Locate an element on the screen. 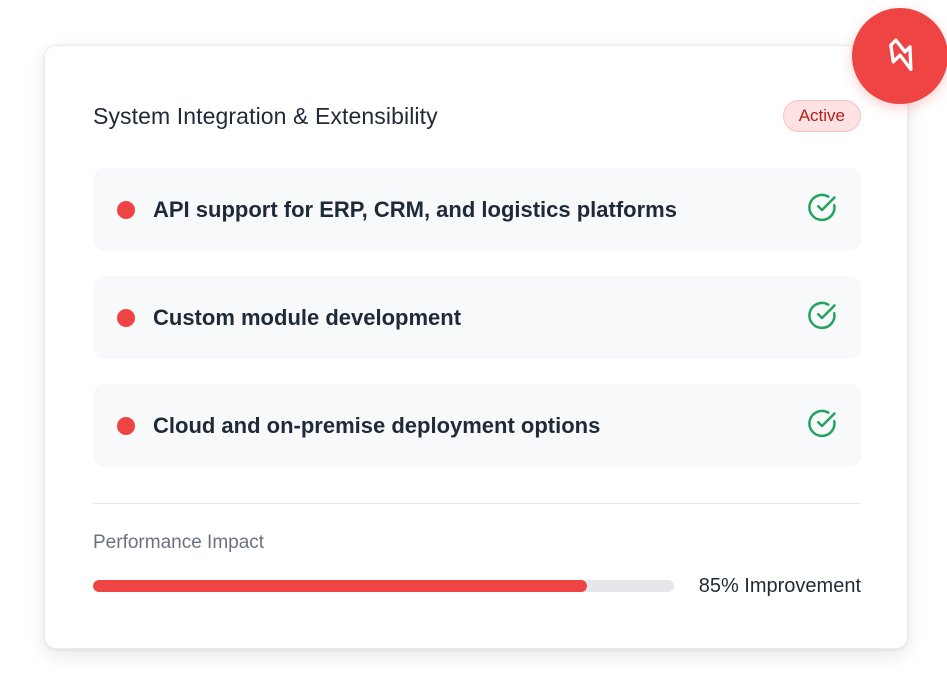 Image resolution: width=947 pixels, height=679 pixels. lightning-icon is located at coordinates (900, 56).